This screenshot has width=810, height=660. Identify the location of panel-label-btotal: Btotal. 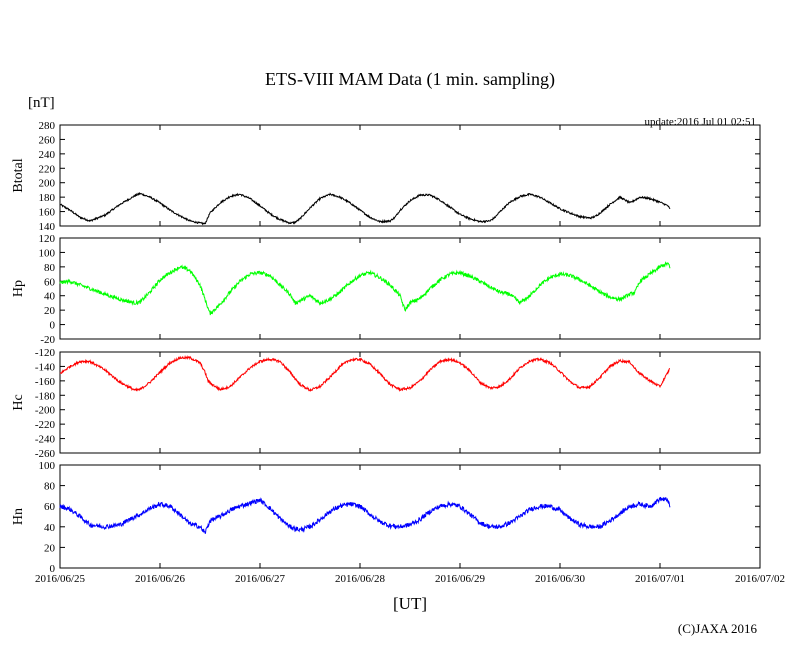
(18, 175).